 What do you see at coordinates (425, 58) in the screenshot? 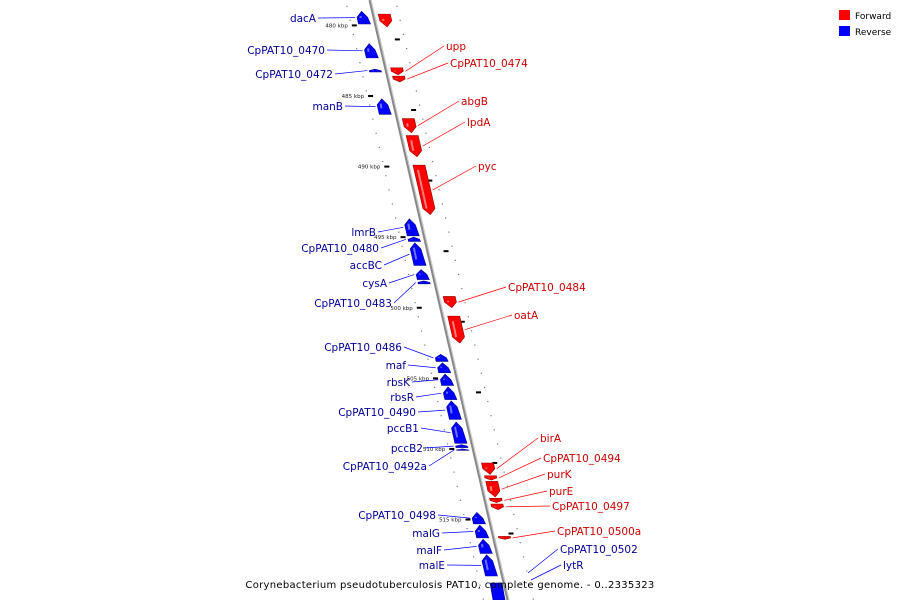
I see `forward-gene-connector-upp` at bounding box center [425, 58].